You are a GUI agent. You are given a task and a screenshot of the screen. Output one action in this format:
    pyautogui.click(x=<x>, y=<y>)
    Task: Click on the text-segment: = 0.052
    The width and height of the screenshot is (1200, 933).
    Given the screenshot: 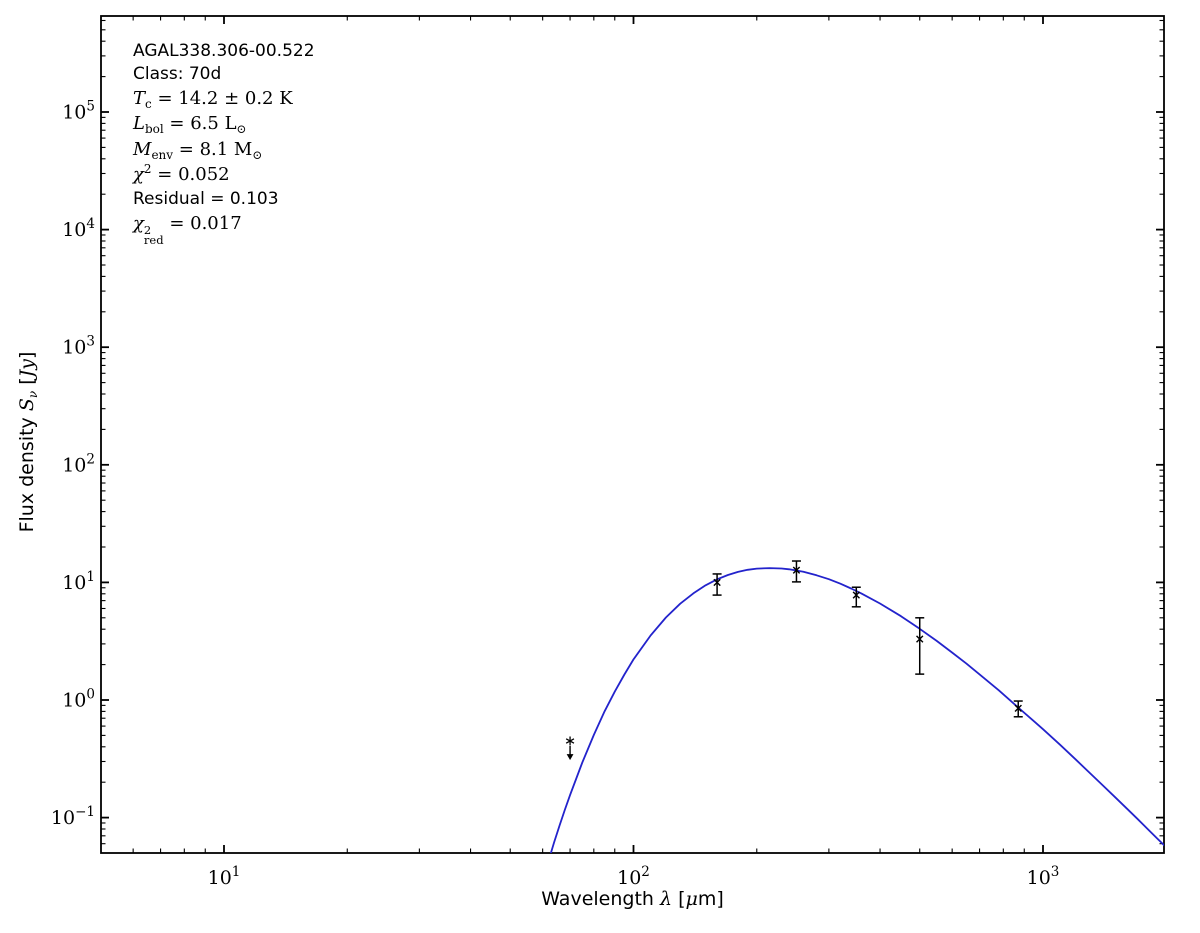 What is the action you would take?
    pyautogui.click(x=190, y=175)
    